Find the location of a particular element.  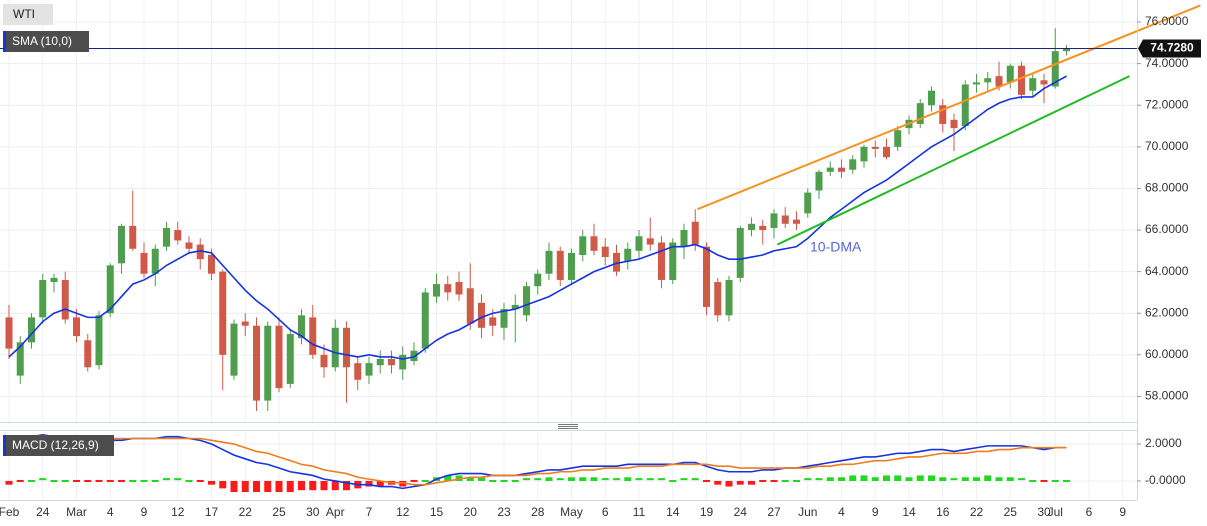

panel-resize-handle is located at coordinates (568, 426).